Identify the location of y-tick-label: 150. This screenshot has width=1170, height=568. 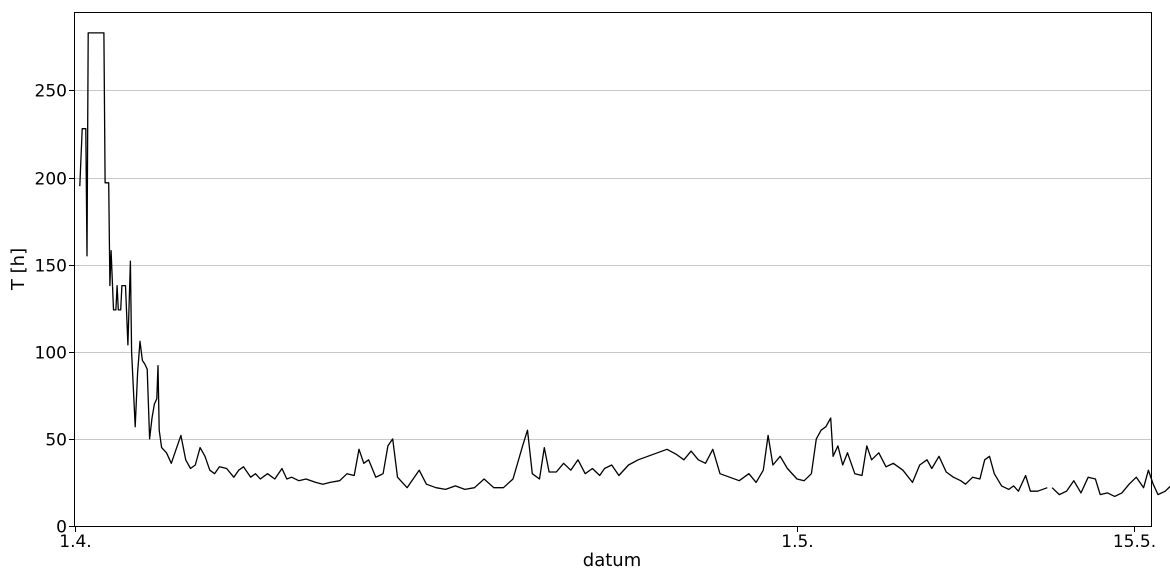
(51, 267).